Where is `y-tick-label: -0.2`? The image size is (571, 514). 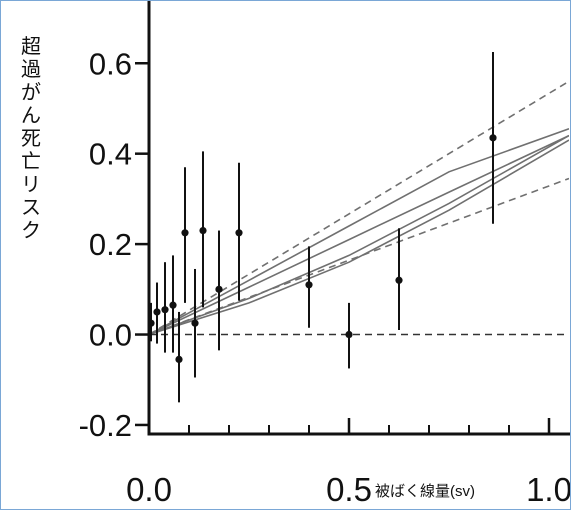
y-tick-label: -0.2 is located at coordinates (105, 425).